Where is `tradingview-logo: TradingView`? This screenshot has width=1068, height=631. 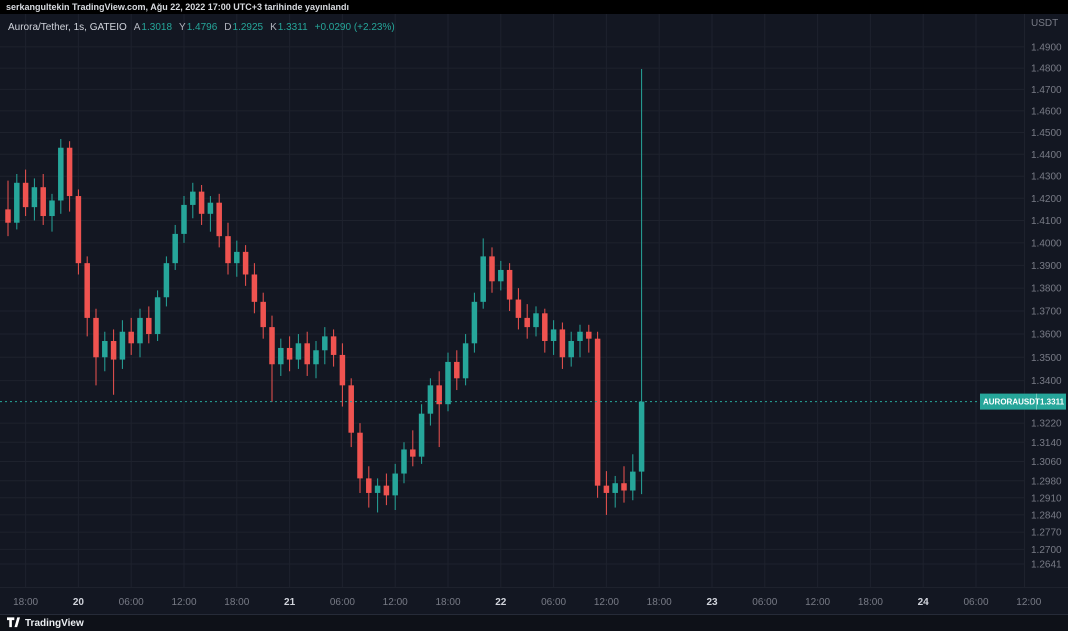 tradingview-logo: TradingView is located at coordinates (45, 623).